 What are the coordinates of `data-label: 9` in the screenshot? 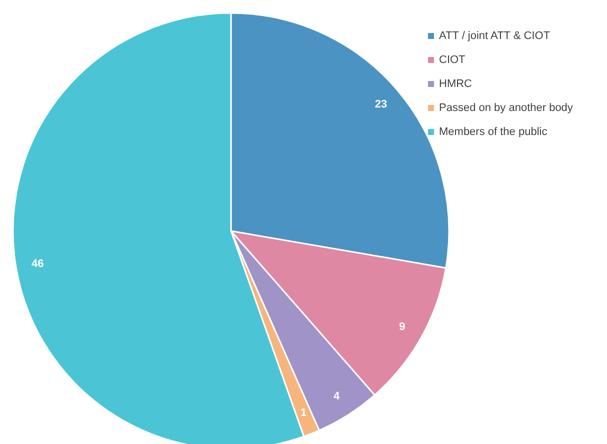 It's located at (402, 326).